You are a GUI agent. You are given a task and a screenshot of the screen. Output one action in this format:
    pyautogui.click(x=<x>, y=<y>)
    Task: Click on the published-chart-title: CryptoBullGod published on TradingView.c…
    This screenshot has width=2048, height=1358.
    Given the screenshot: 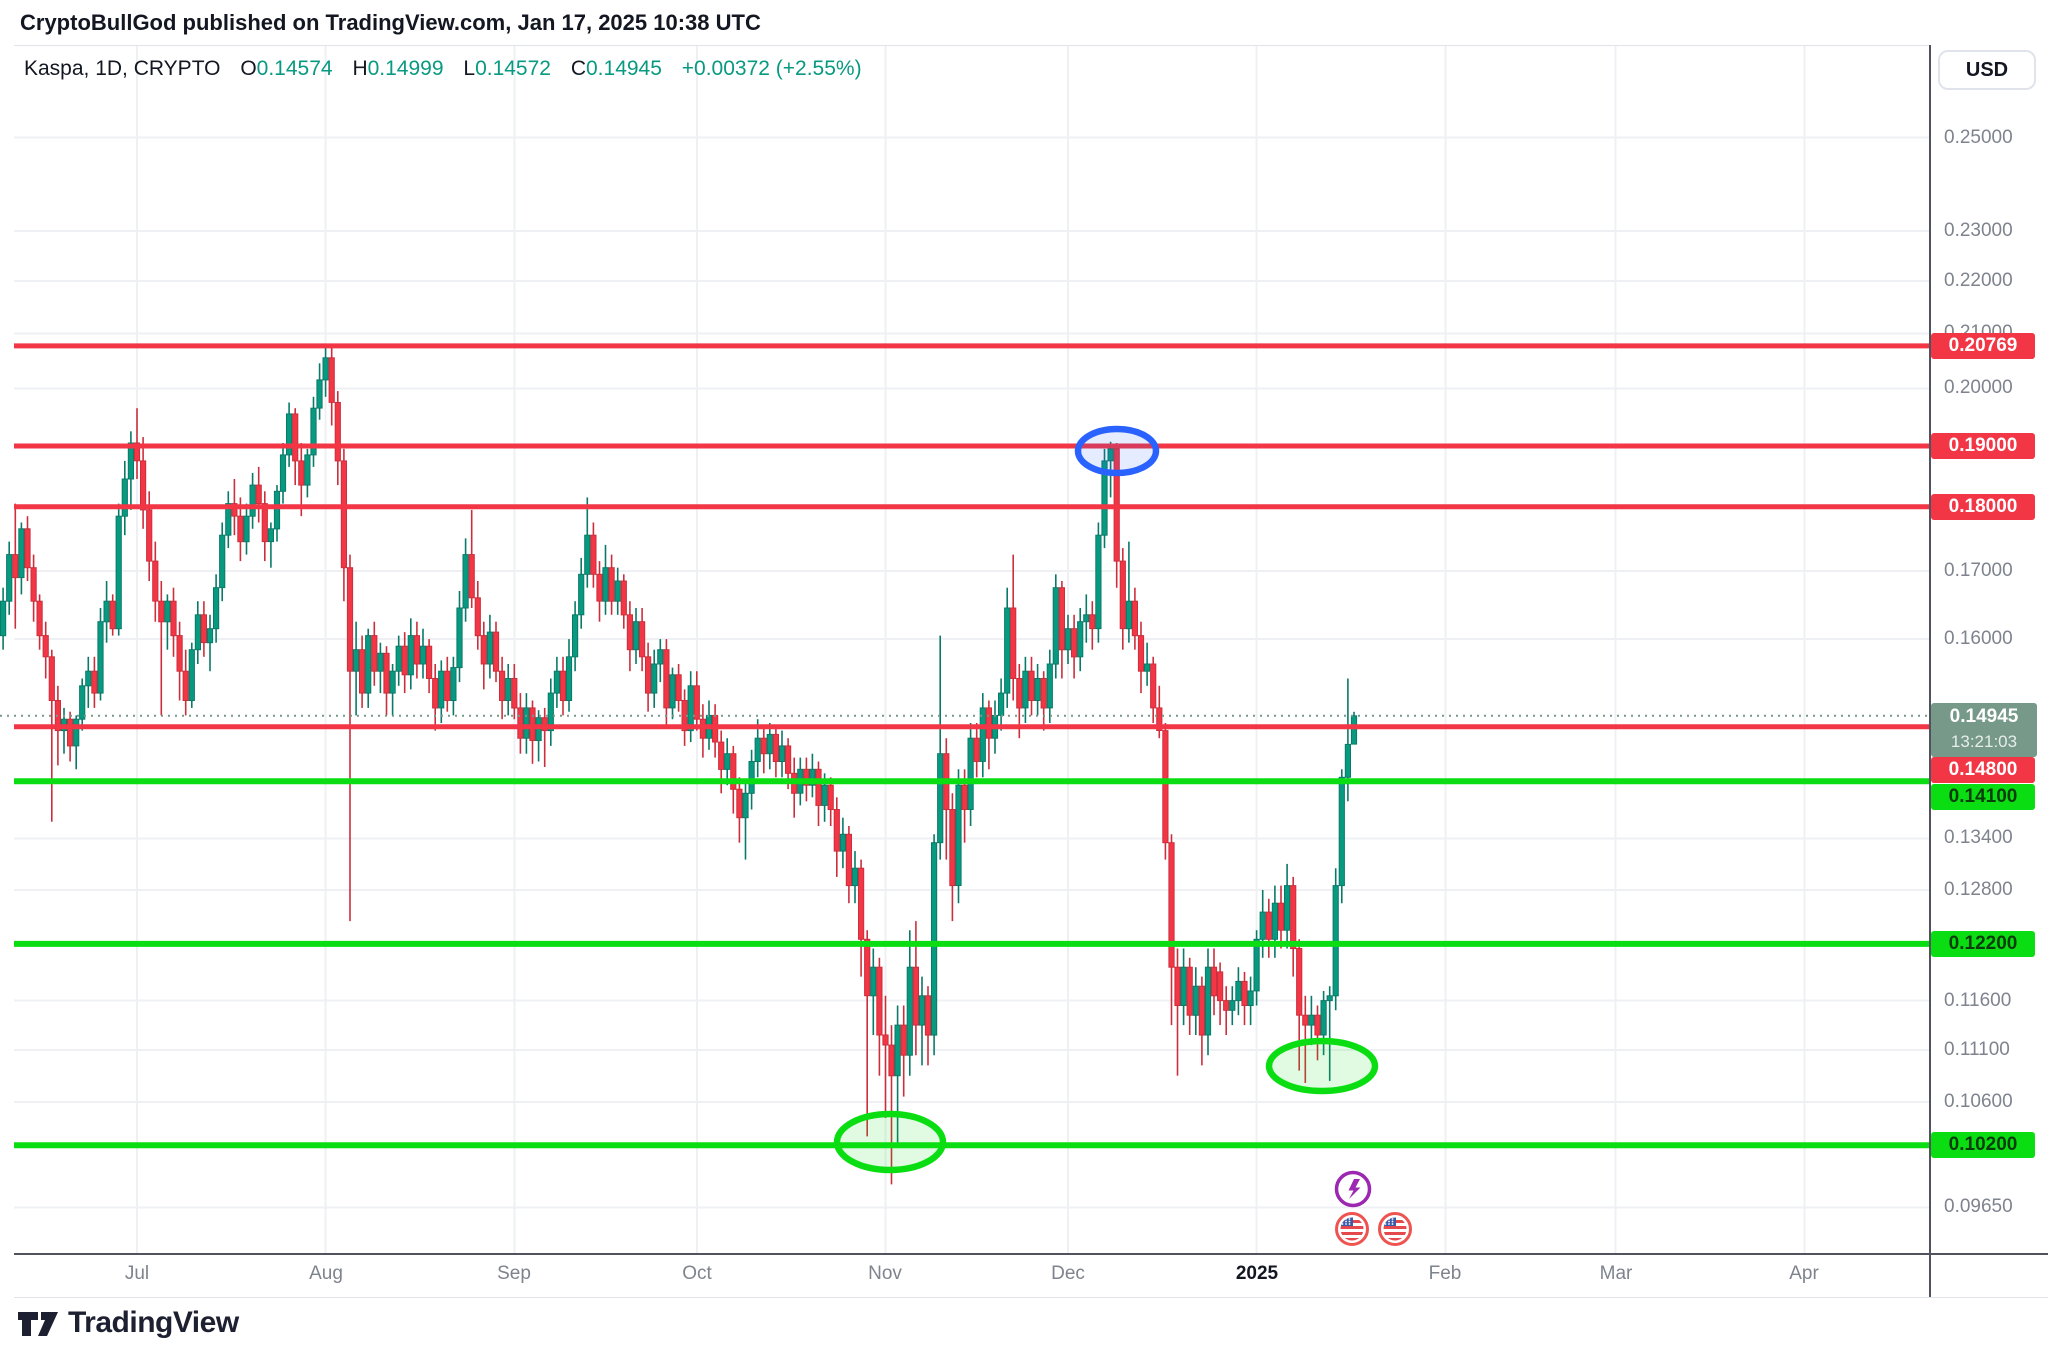 What is the action you would take?
    pyautogui.click(x=390, y=22)
    